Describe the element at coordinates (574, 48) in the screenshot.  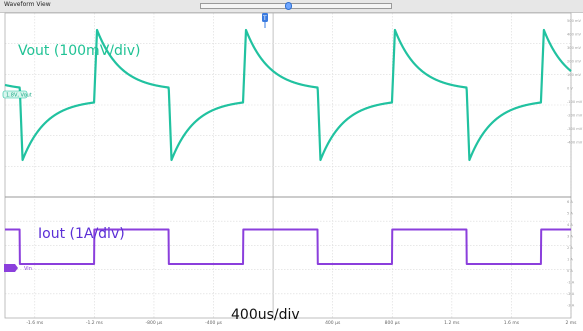
I see `vout-tick-label: 300 mV` at that location.